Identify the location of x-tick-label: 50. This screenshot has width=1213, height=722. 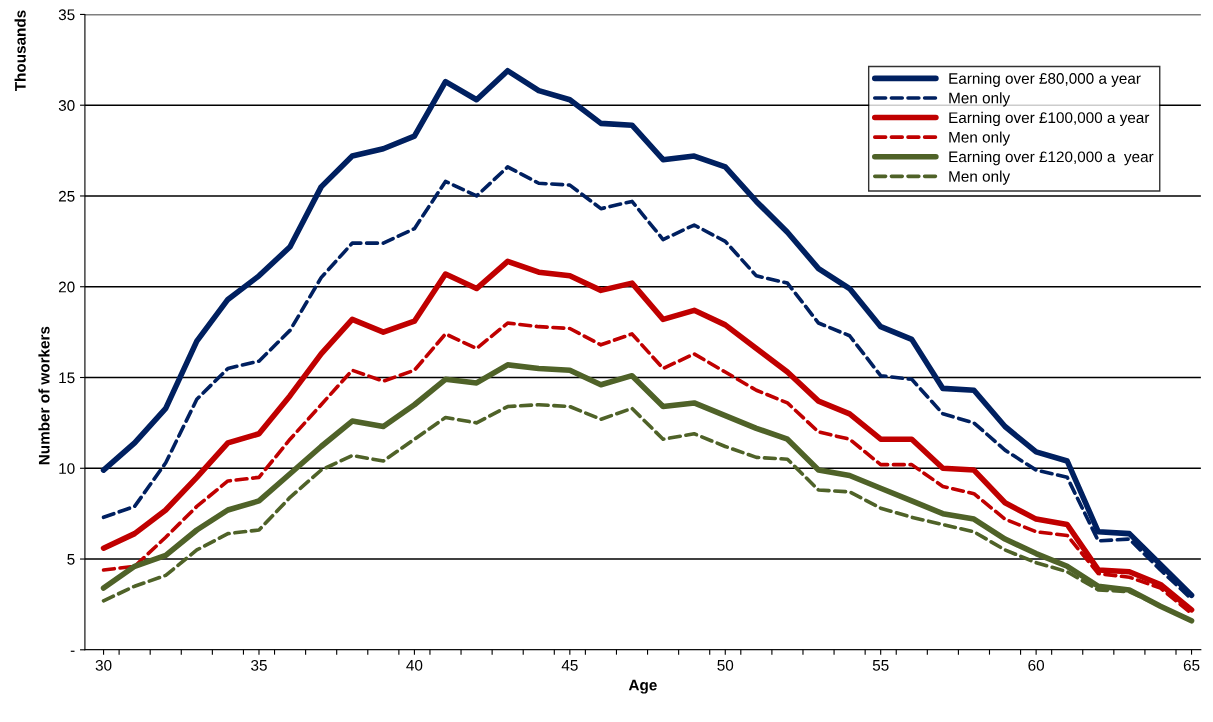
(725, 665).